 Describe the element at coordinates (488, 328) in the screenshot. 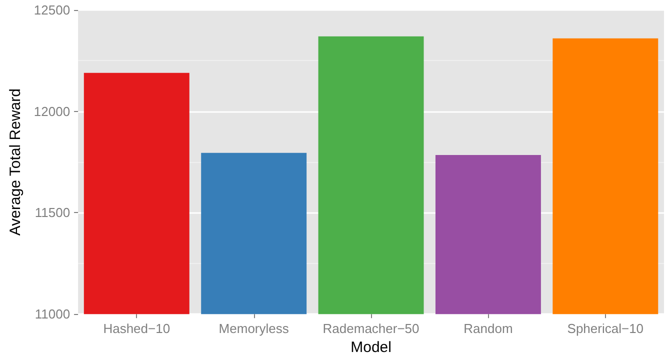

I see `x-tick-label: Random` at that location.